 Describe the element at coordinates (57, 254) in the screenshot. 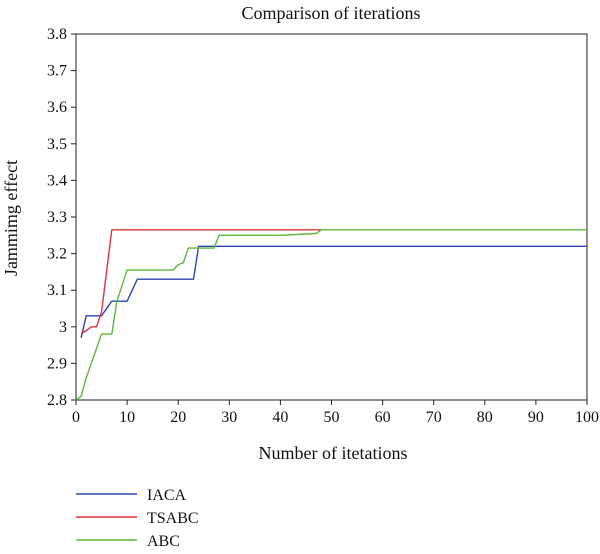

I see `y-tick-label: 3.2` at that location.